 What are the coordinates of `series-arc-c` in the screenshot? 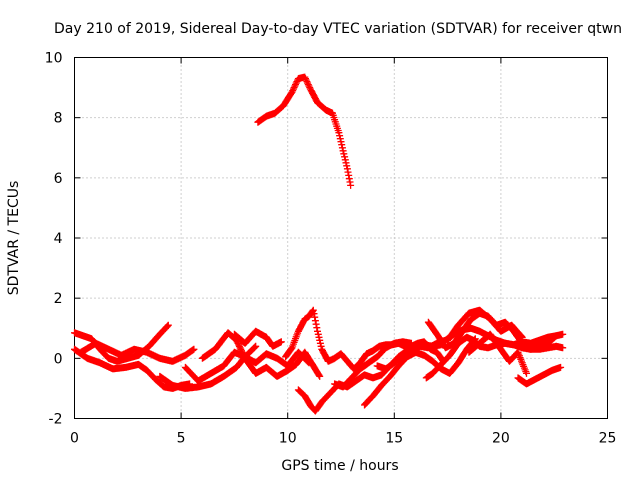 It's located at (137, 352).